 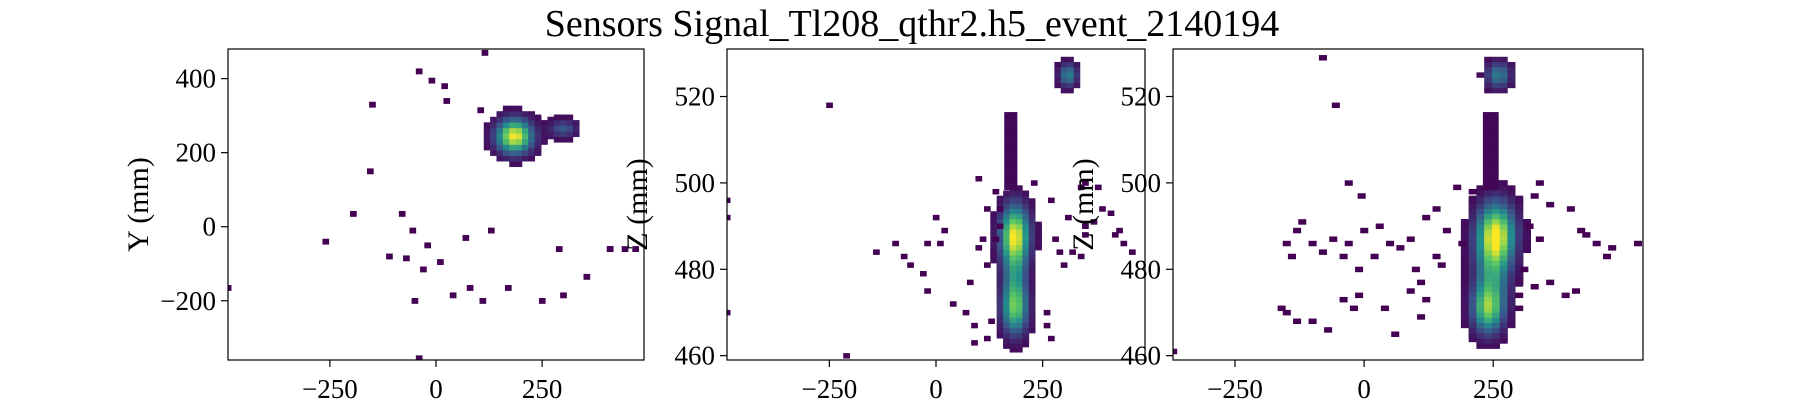 What do you see at coordinates (695, 356) in the screenshot?
I see `y-tick-label: 460` at bounding box center [695, 356].